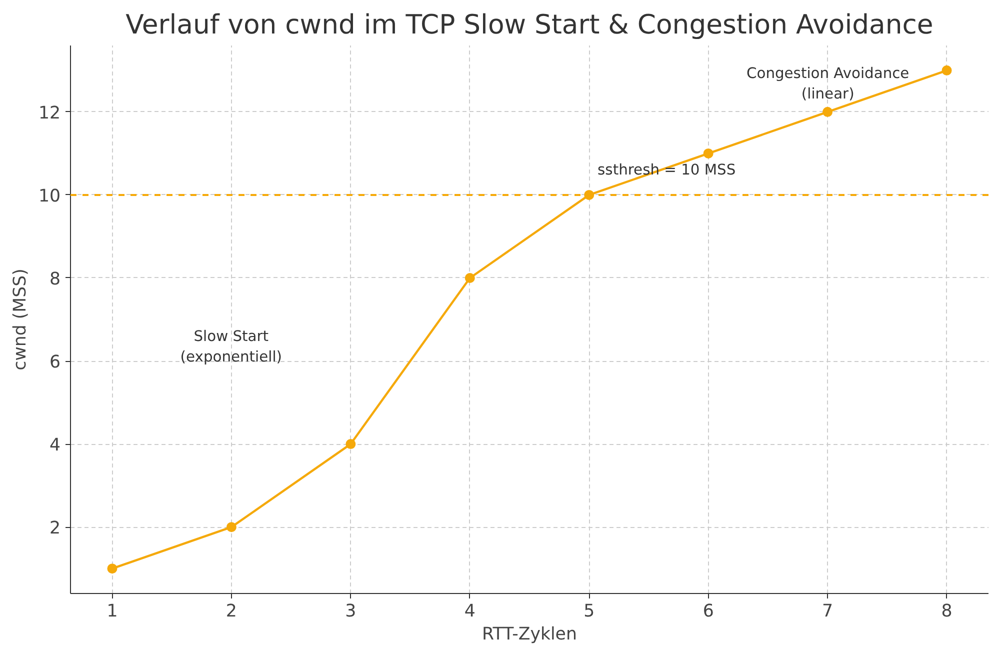 The height and width of the screenshot is (653, 1000). What do you see at coordinates (55, 446) in the screenshot?
I see `y-tick-label: 4` at bounding box center [55, 446].